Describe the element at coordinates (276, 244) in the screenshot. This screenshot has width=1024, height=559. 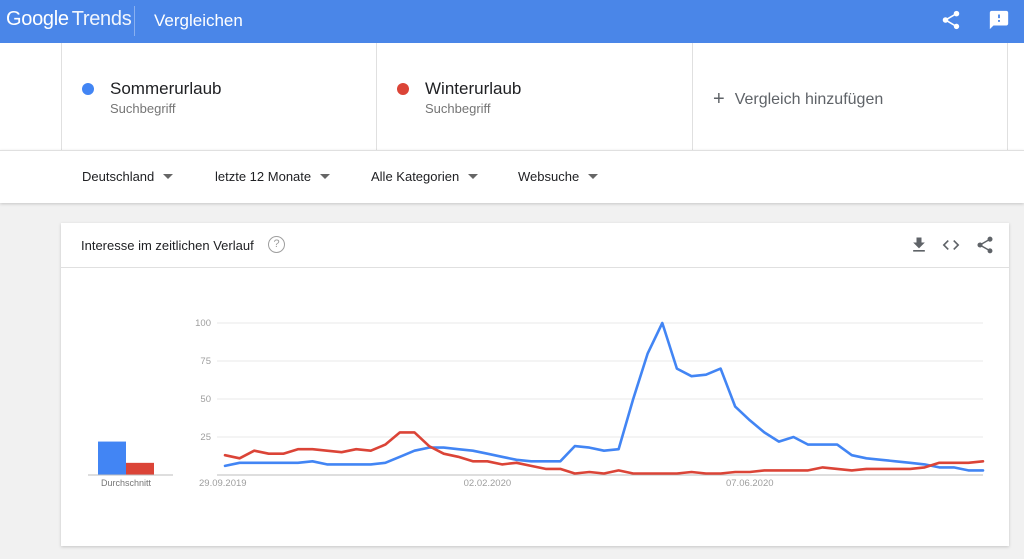
I see `help-icon: ?` at that location.